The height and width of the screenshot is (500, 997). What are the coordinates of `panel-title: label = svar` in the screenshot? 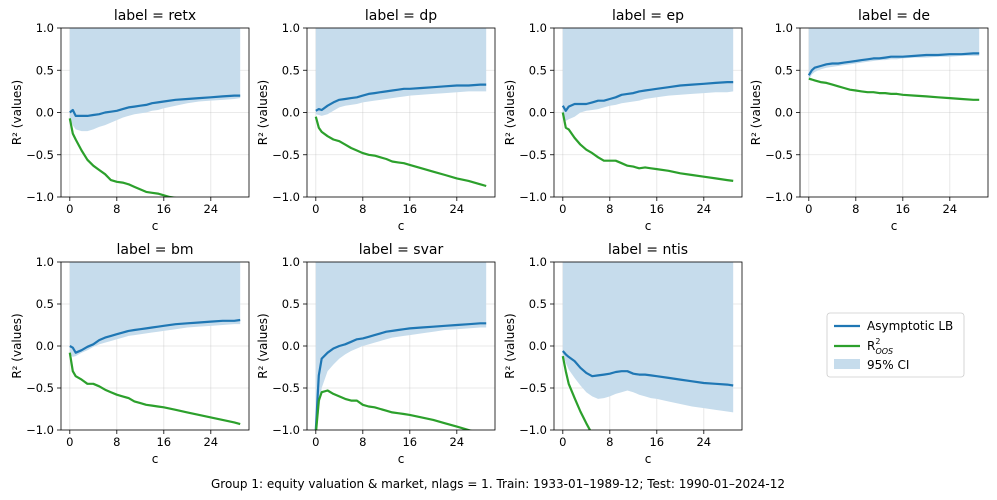 It's located at (401, 250).